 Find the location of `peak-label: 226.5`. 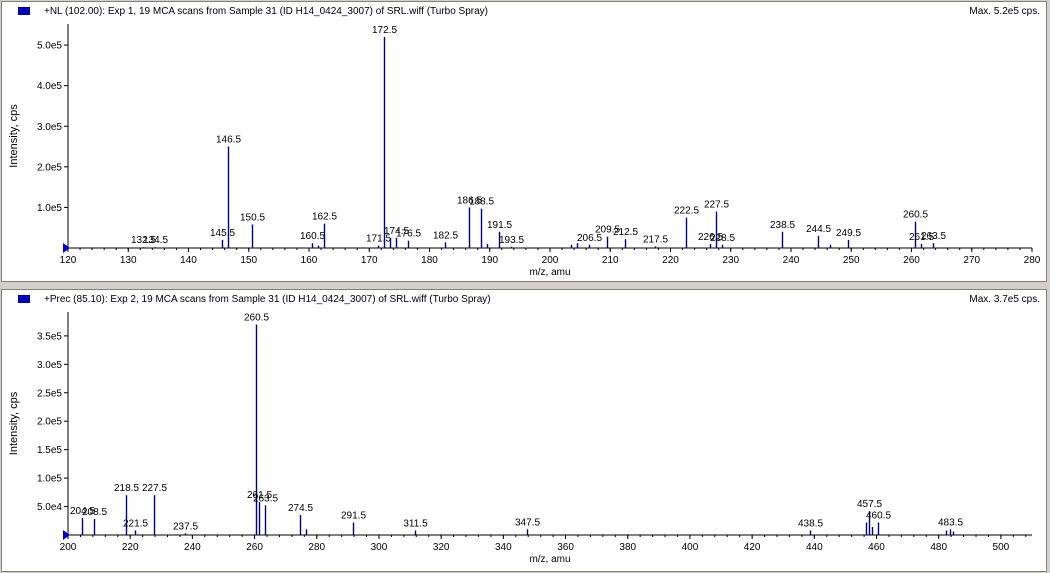

peak-label: 226.5 is located at coordinates (710, 237).